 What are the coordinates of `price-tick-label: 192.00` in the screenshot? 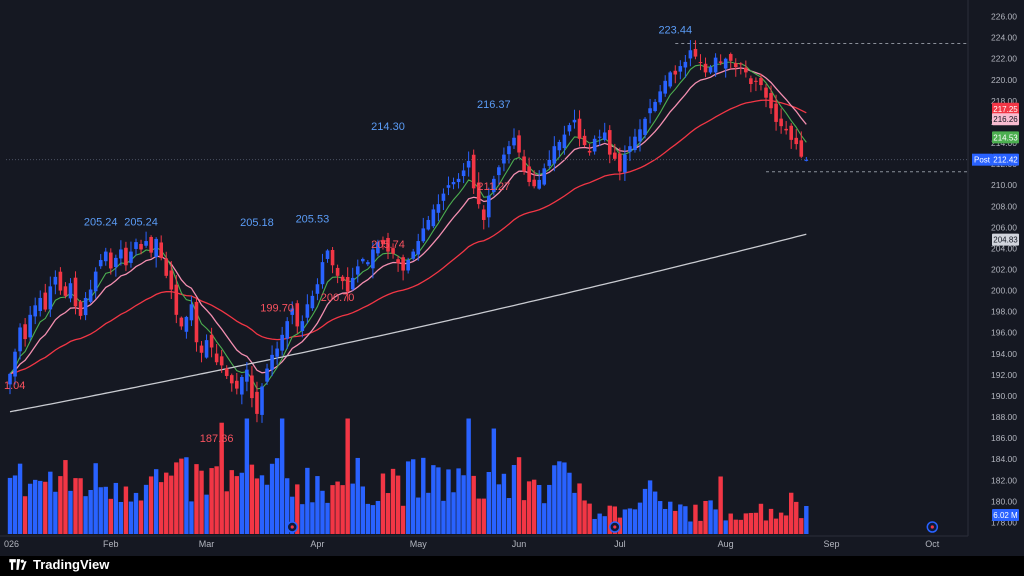 It's located at (1004, 375).